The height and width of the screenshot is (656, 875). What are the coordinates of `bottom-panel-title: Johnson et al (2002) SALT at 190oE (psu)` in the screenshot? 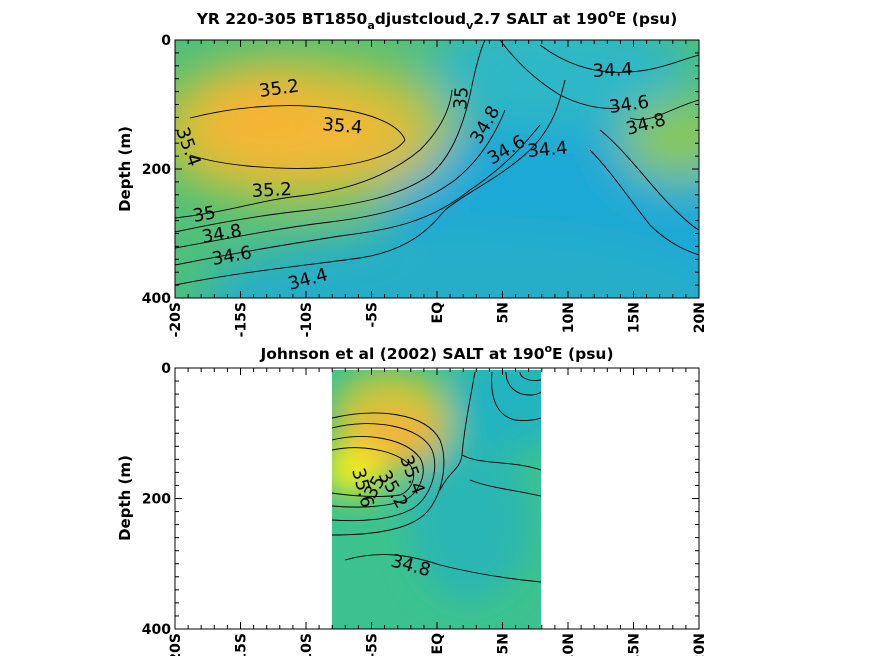 It's located at (436, 352).